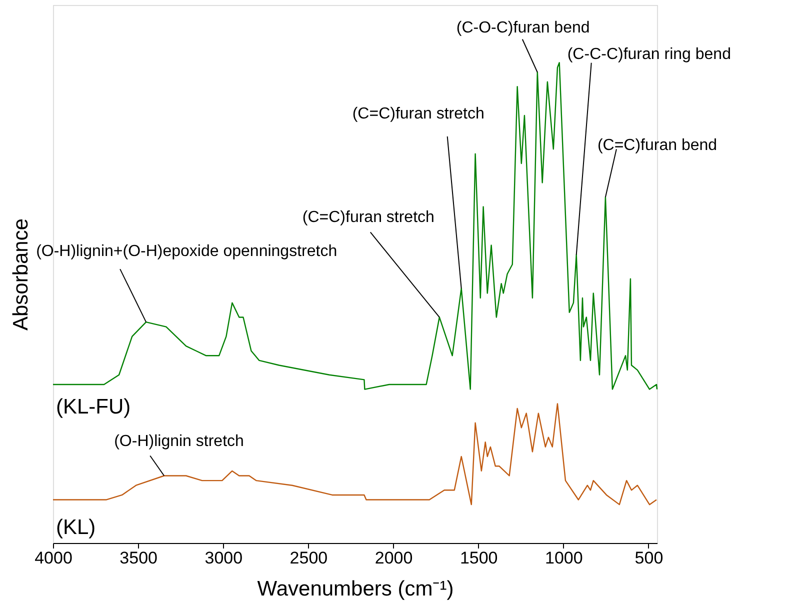 The image size is (798, 615). I want to click on x-tick-label: 1500, so click(479, 558).